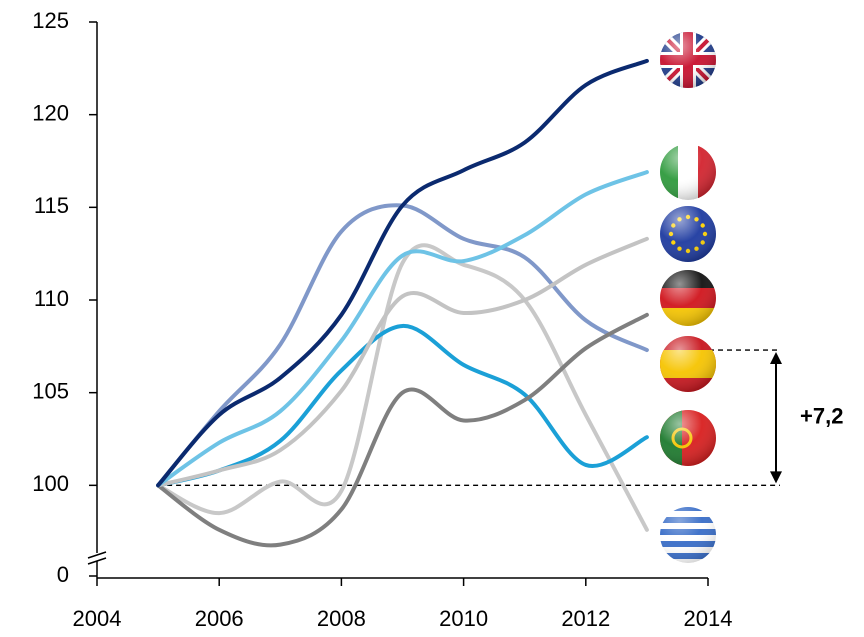 The height and width of the screenshot is (637, 864). I want to click on flag-germany, so click(688, 298).